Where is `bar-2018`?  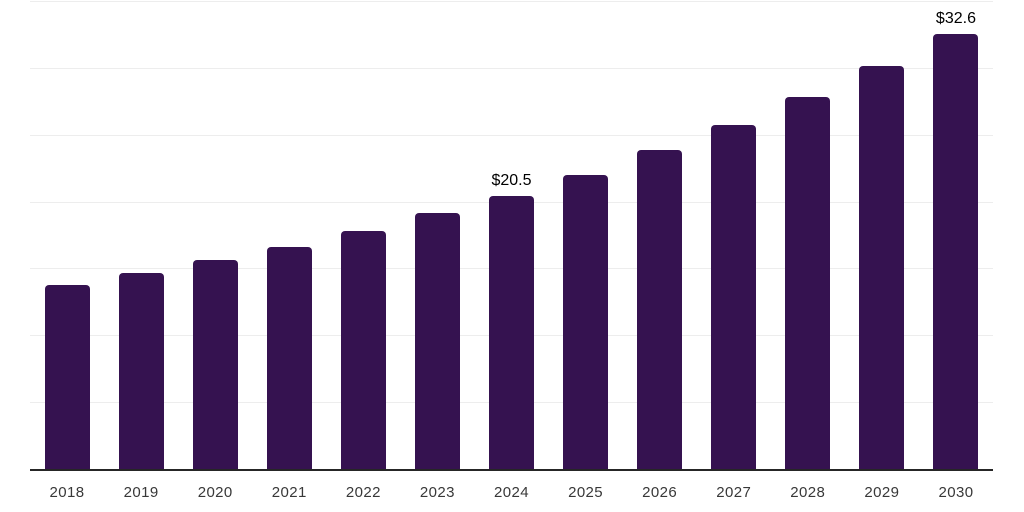
bar-2018 is located at coordinates (67, 377).